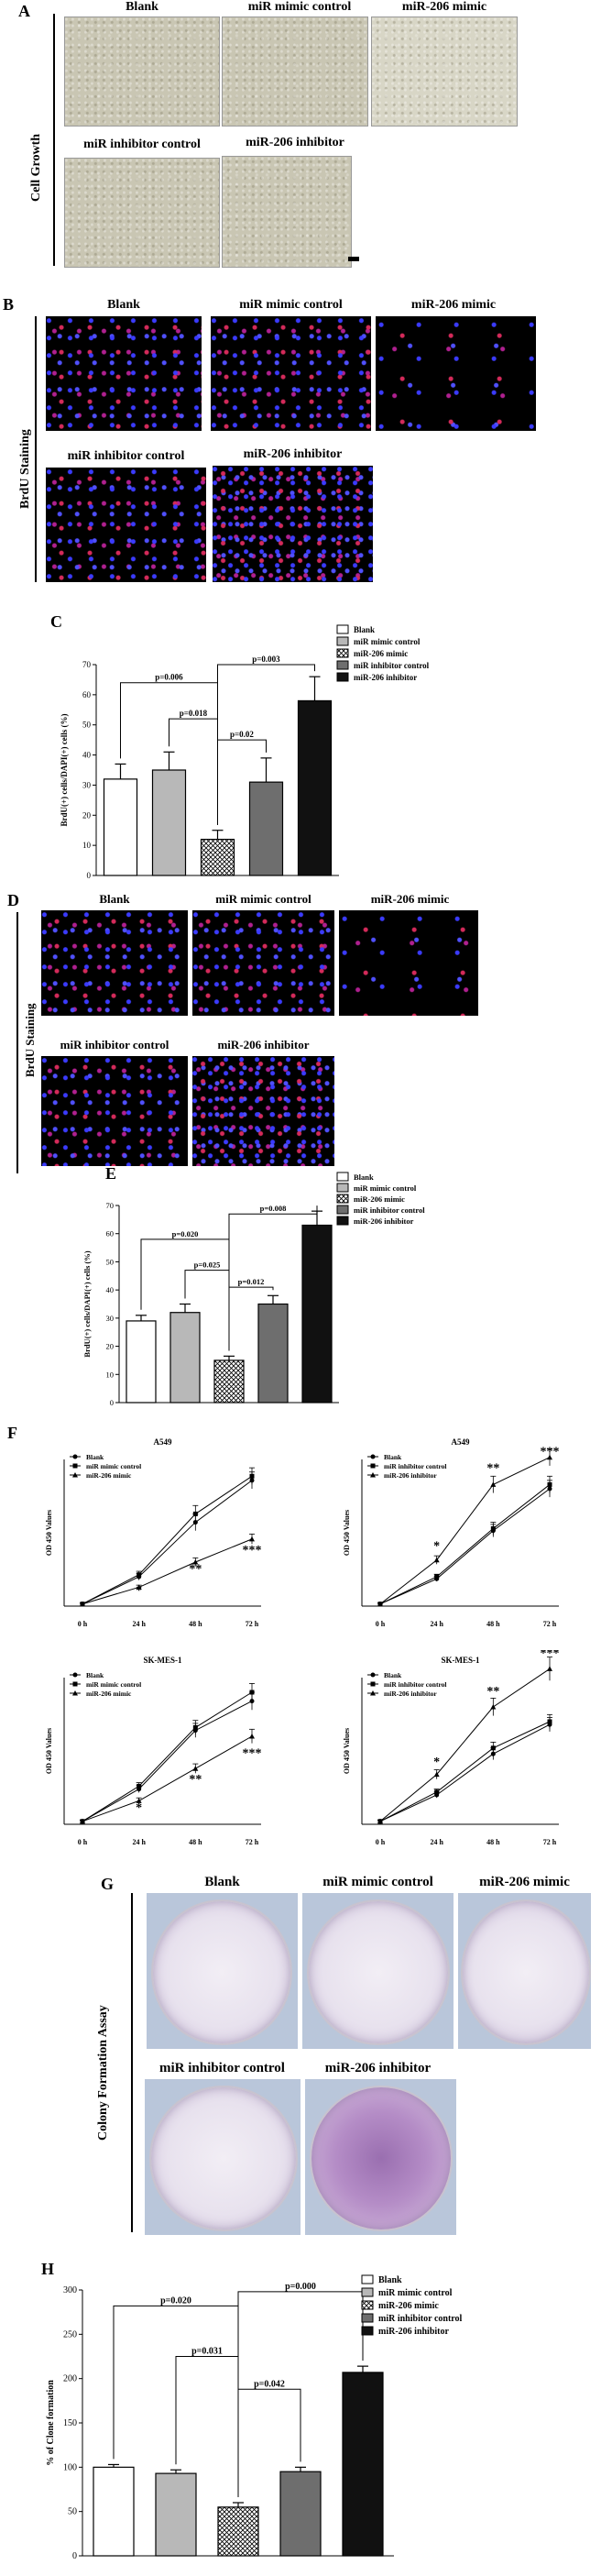  I want to click on y-tick-label: 50, so click(110, 1261).